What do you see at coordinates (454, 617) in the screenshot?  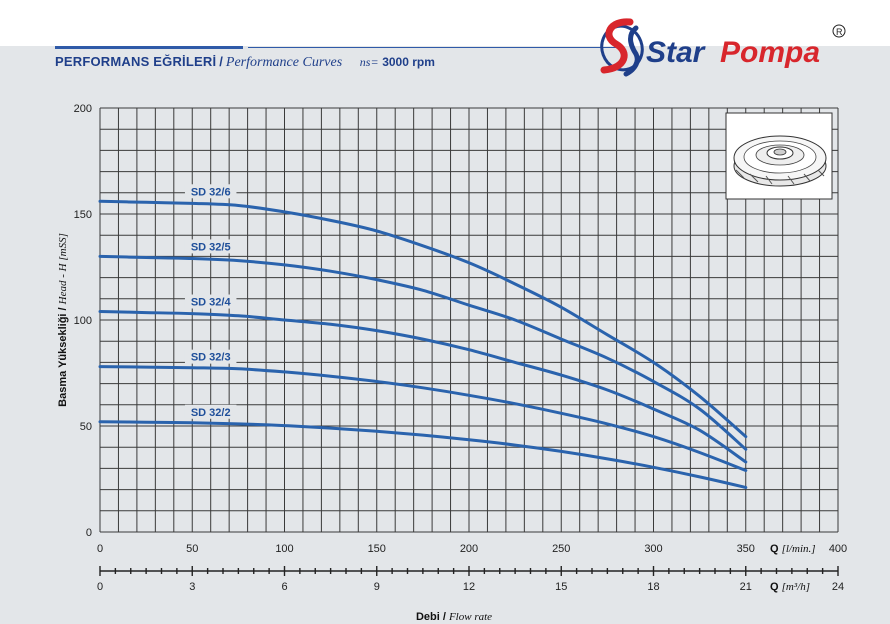 I see `x-axis-caption: Debi / Flow rate` at bounding box center [454, 617].